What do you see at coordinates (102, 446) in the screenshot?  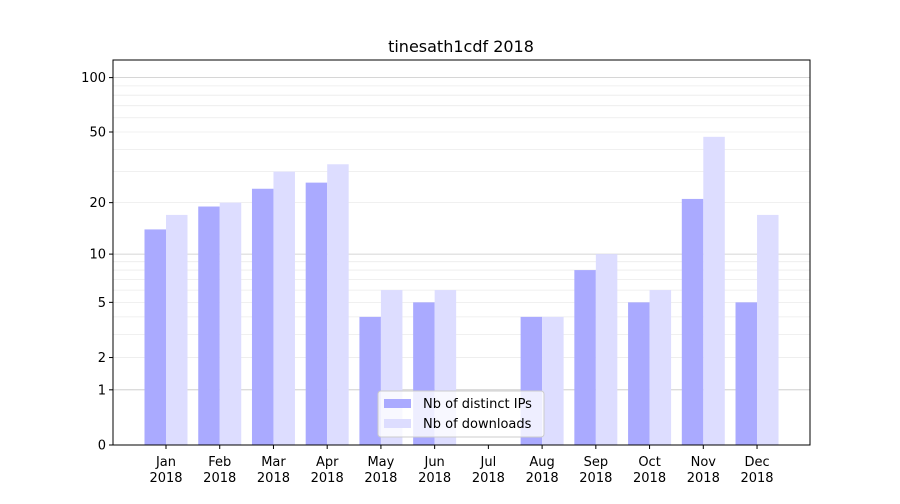 I see `y-tick-label: 0` at bounding box center [102, 446].